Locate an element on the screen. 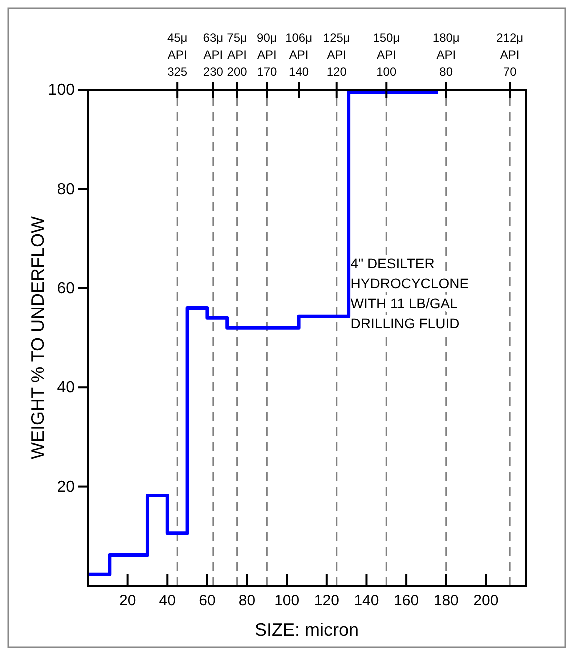  ref-line-label: 90μ API 170 is located at coordinates (267, 55).